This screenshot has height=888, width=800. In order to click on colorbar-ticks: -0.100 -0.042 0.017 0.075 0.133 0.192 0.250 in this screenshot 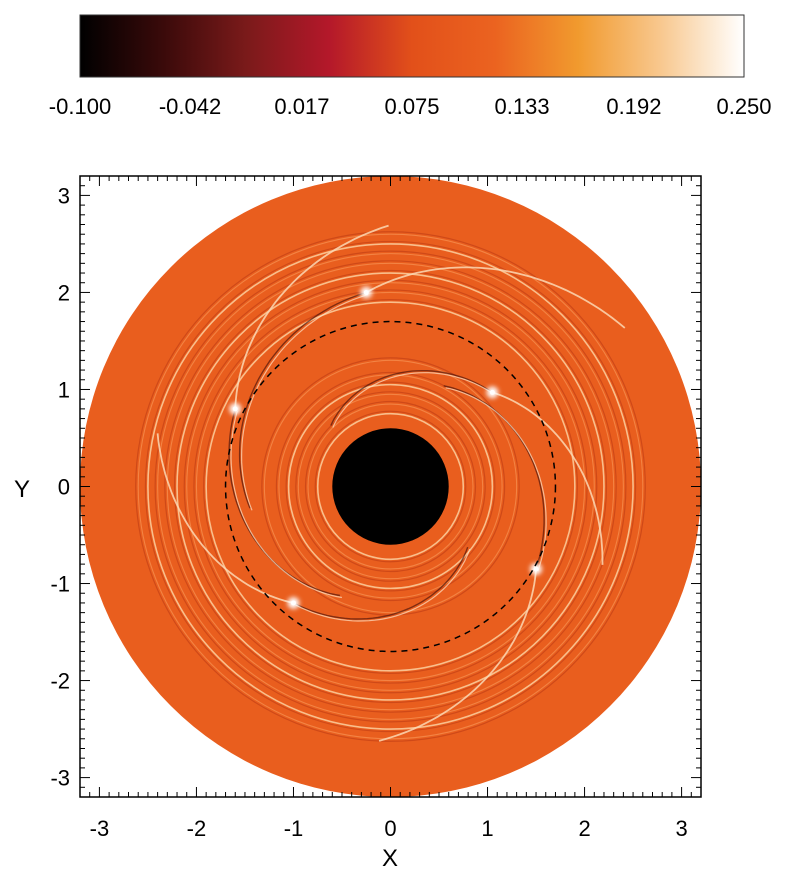, I will do `click(410, 106)`.